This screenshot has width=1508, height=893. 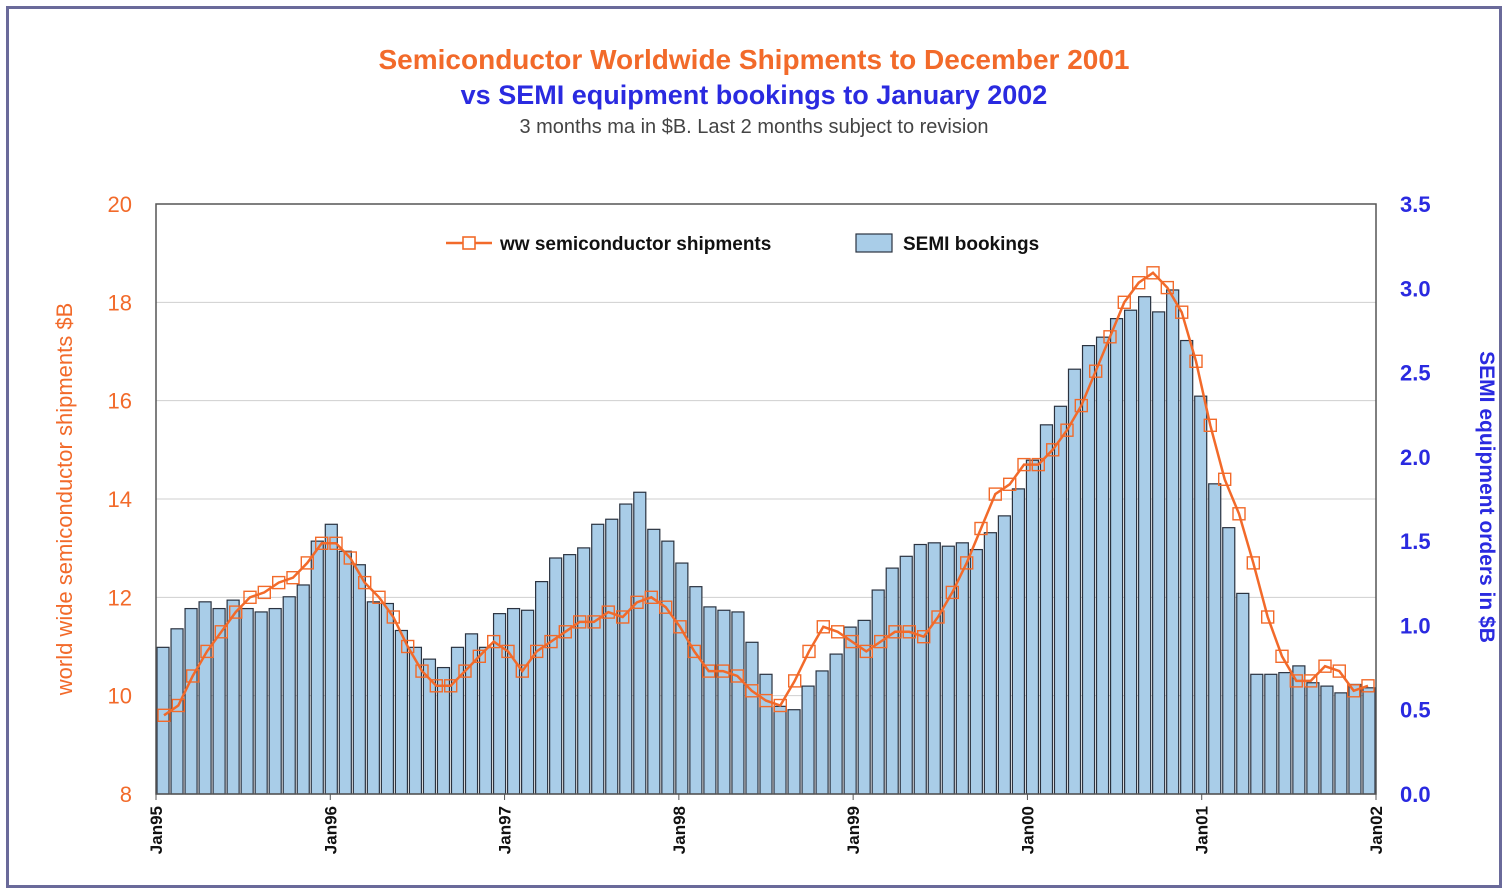 What do you see at coordinates (1415, 541) in the screenshot?
I see `y-right-tick-label: 1.5` at bounding box center [1415, 541].